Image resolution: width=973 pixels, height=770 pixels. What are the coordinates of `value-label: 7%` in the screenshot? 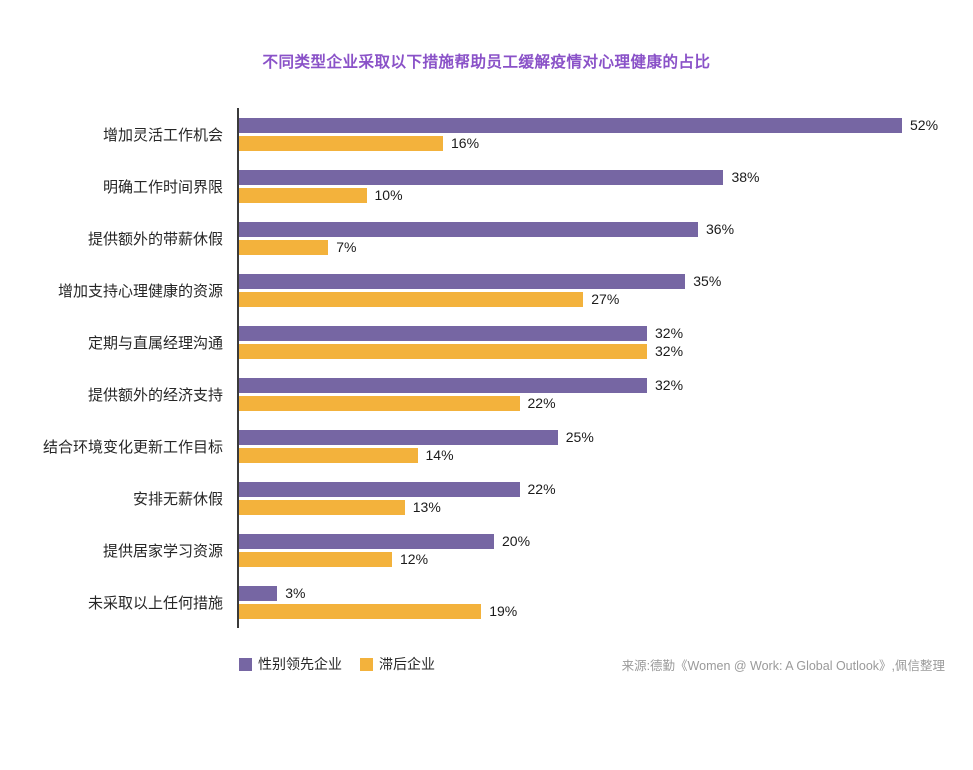 It's located at (346, 247).